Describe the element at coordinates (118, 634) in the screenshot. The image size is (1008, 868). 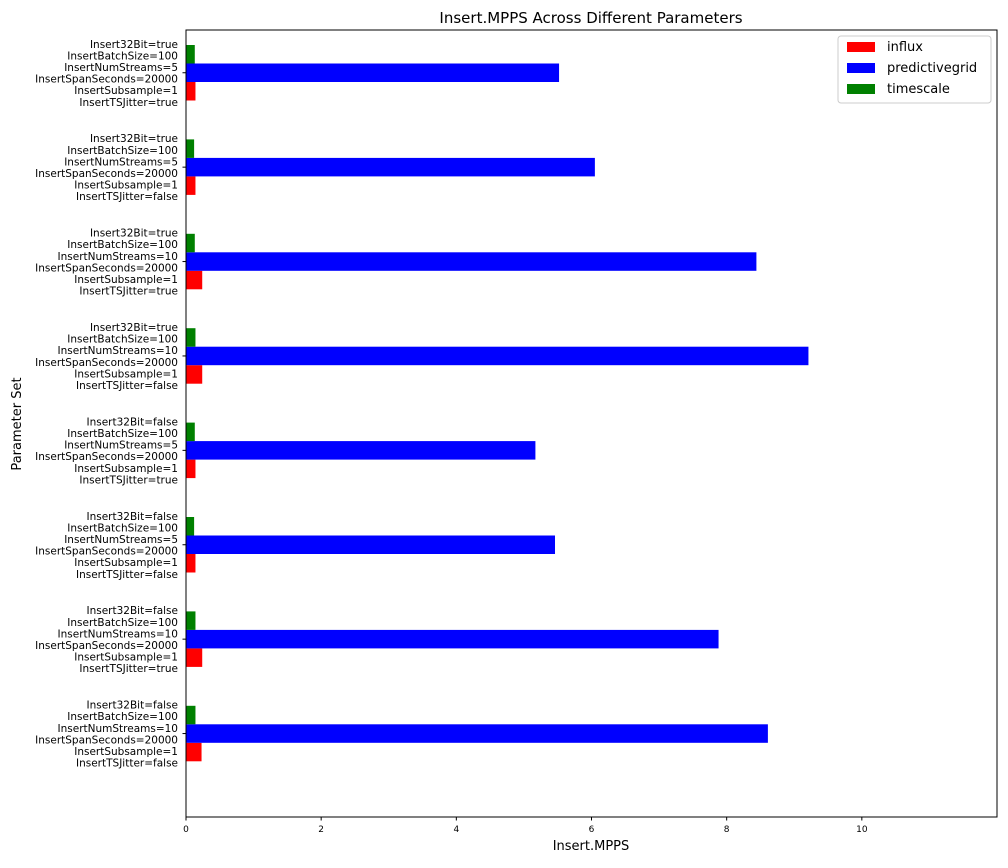
I see `y-tick-label-7-line-3: InsertNumStreams=10` at that location.